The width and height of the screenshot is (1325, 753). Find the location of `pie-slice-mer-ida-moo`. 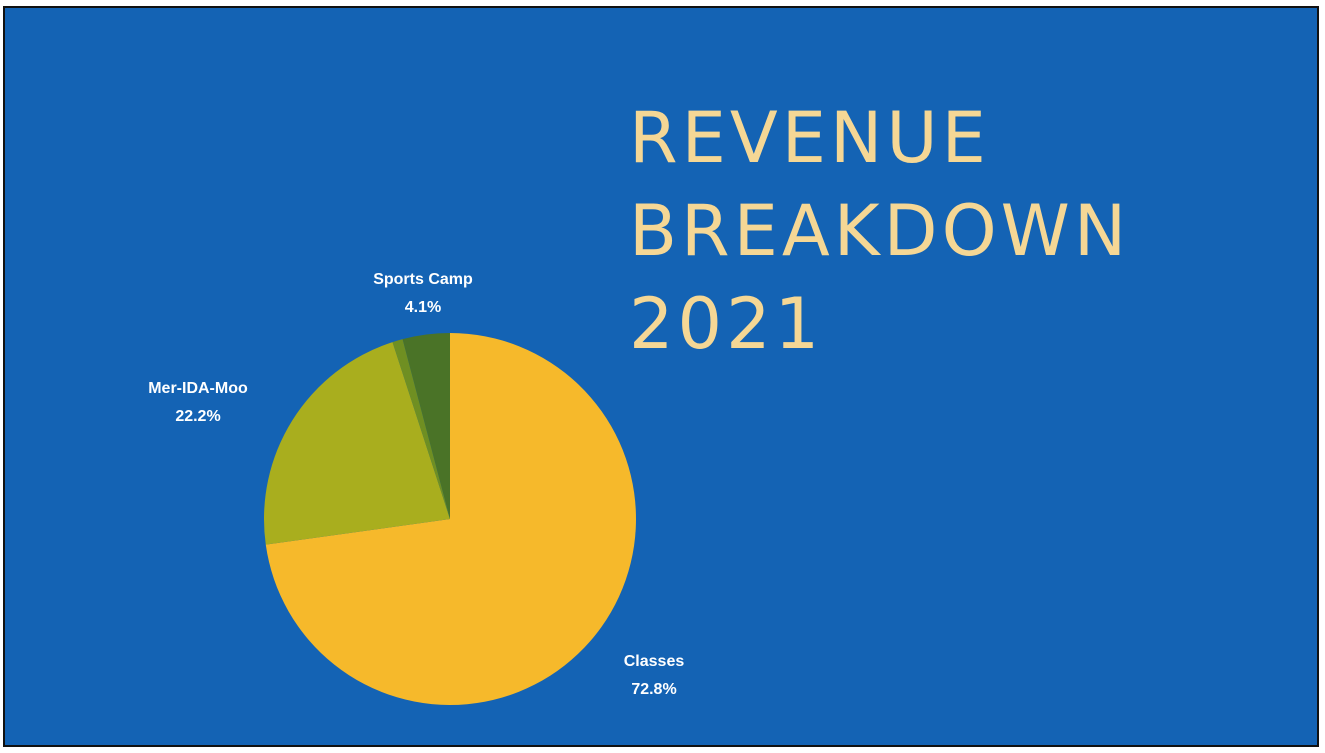

pie-slice-mer-ida-moo is located at coordinates (356, 443).